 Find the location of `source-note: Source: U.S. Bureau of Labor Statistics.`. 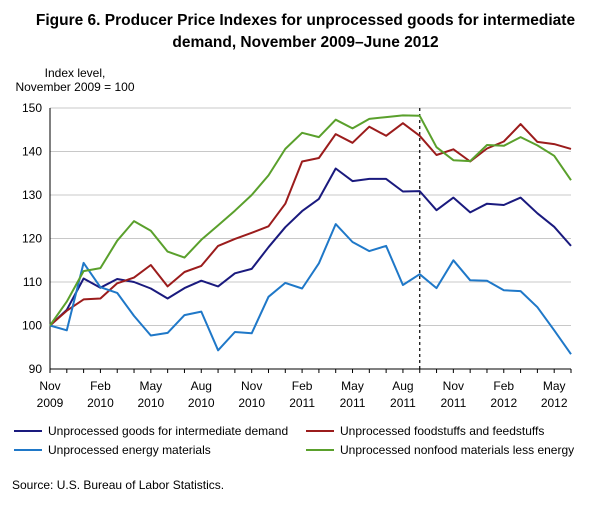

source-note: Source: U.S. Bureau of Labor Statistics. is located at coordinates (118, 485).